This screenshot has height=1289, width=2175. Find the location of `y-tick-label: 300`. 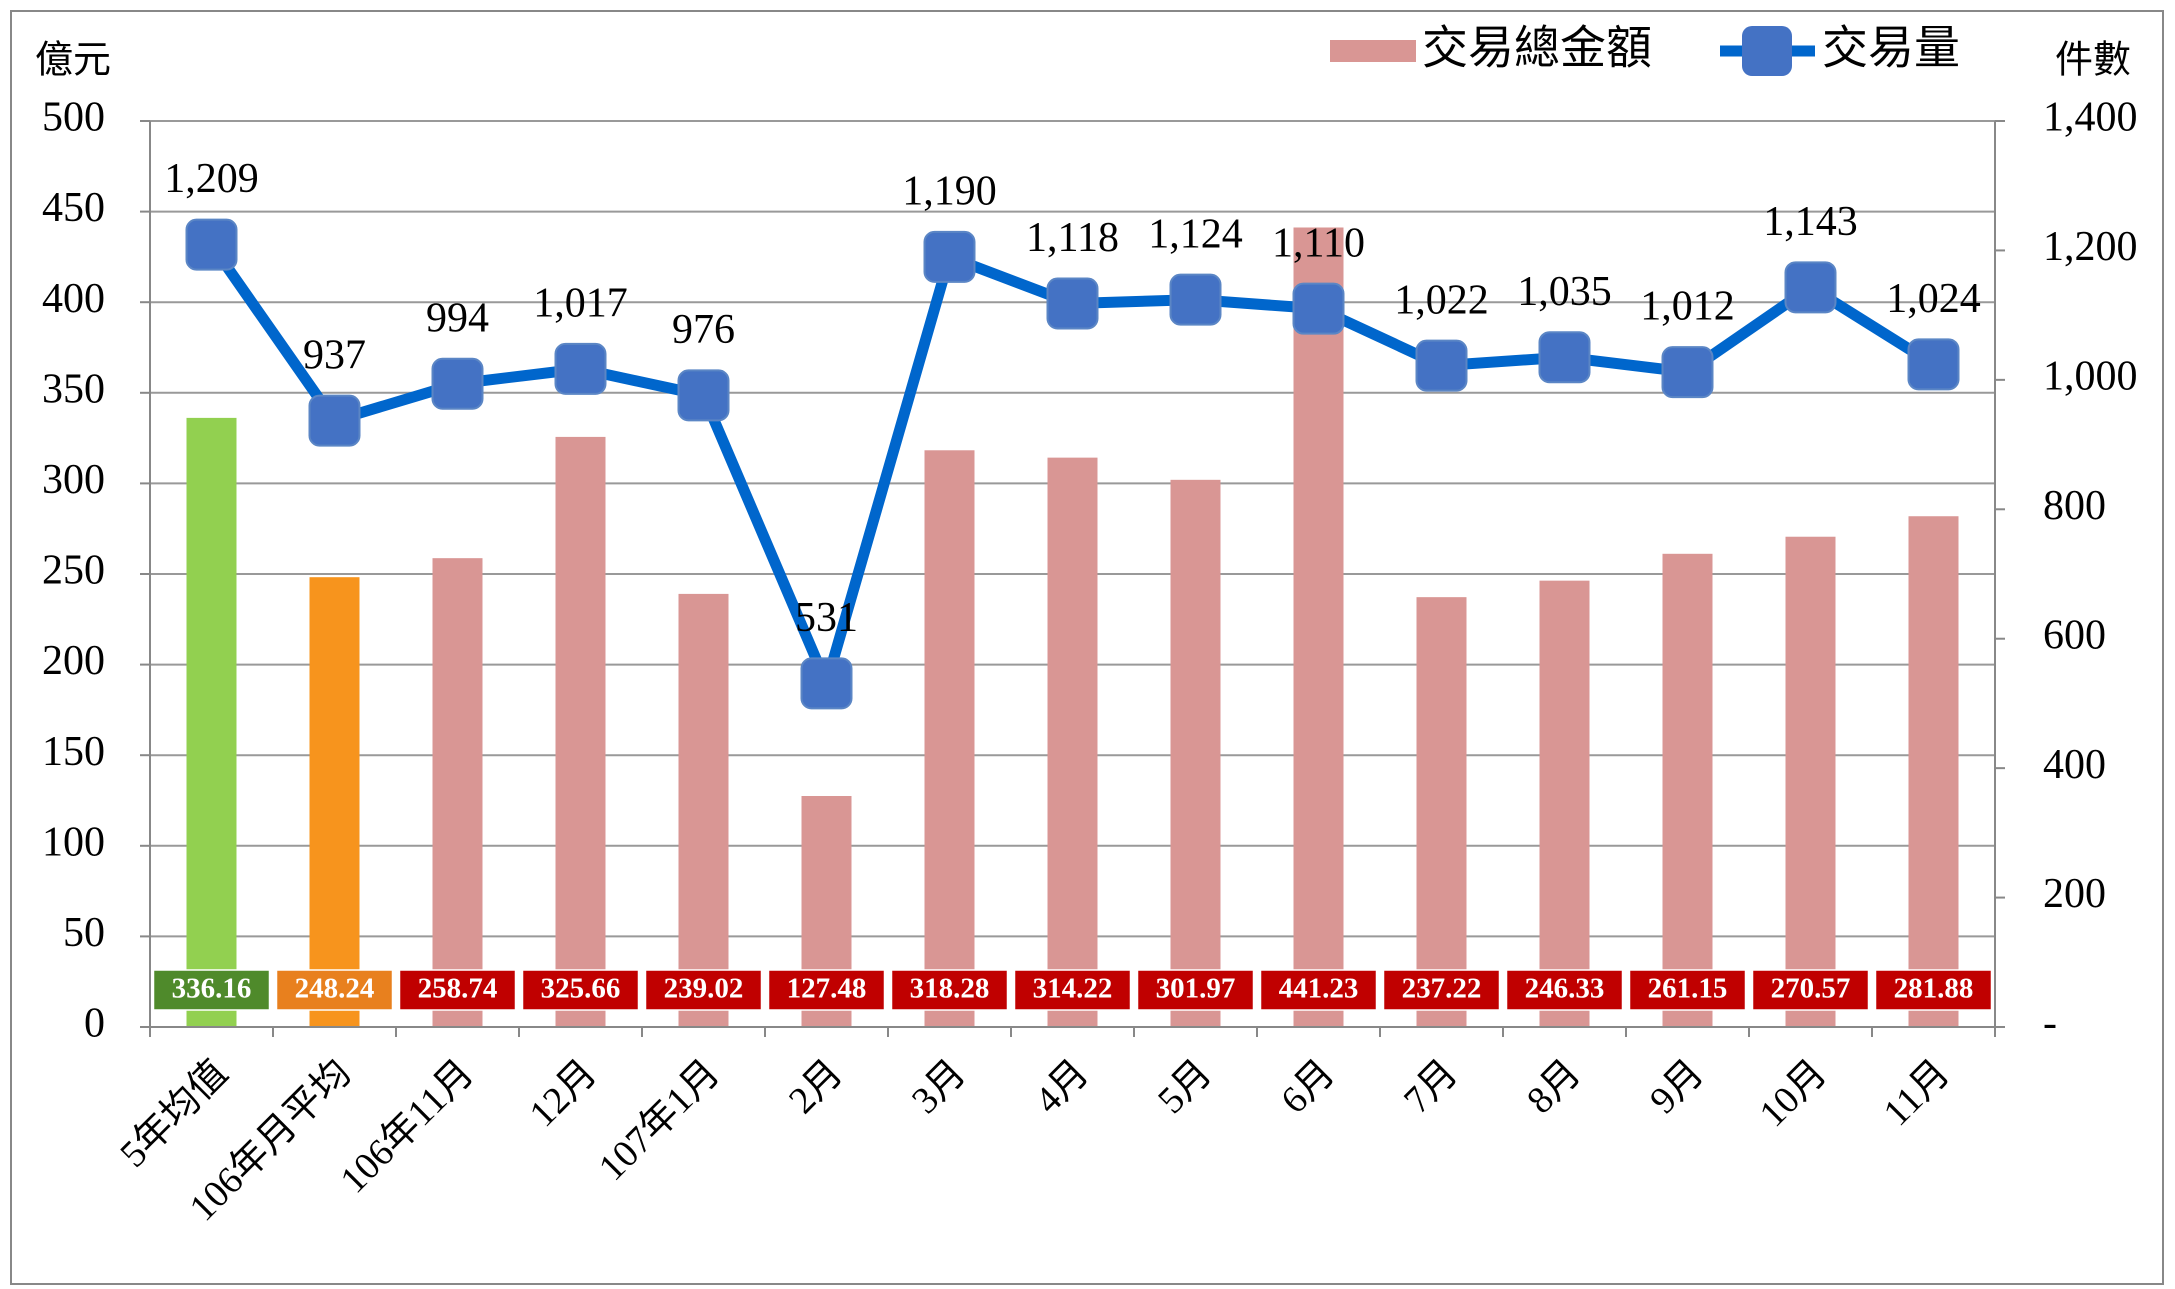

y-tick-label: 300 is located at coordinates (73, 480).